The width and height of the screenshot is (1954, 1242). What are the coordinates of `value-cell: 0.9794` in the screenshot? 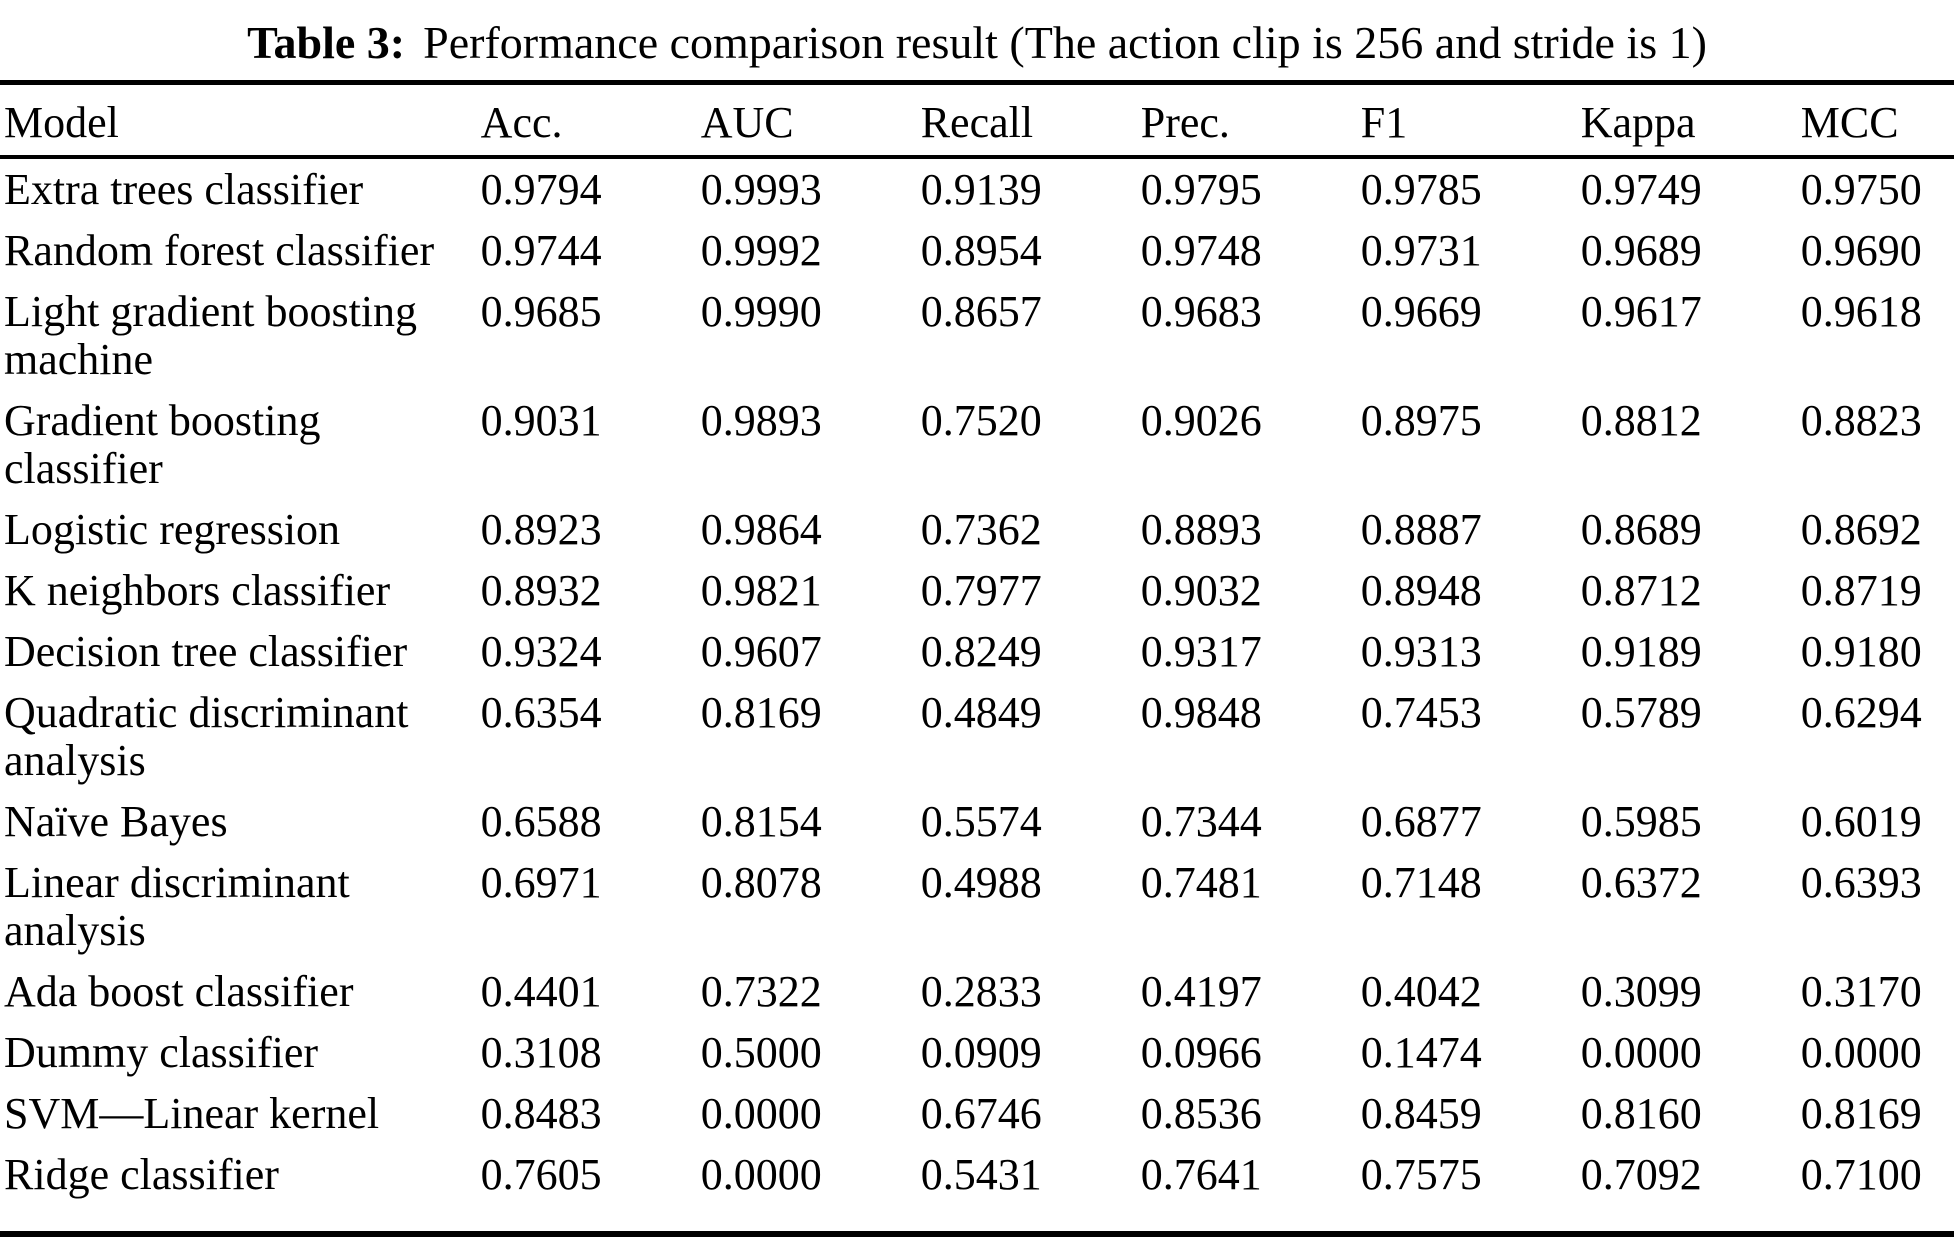 It's located at (541, 189).